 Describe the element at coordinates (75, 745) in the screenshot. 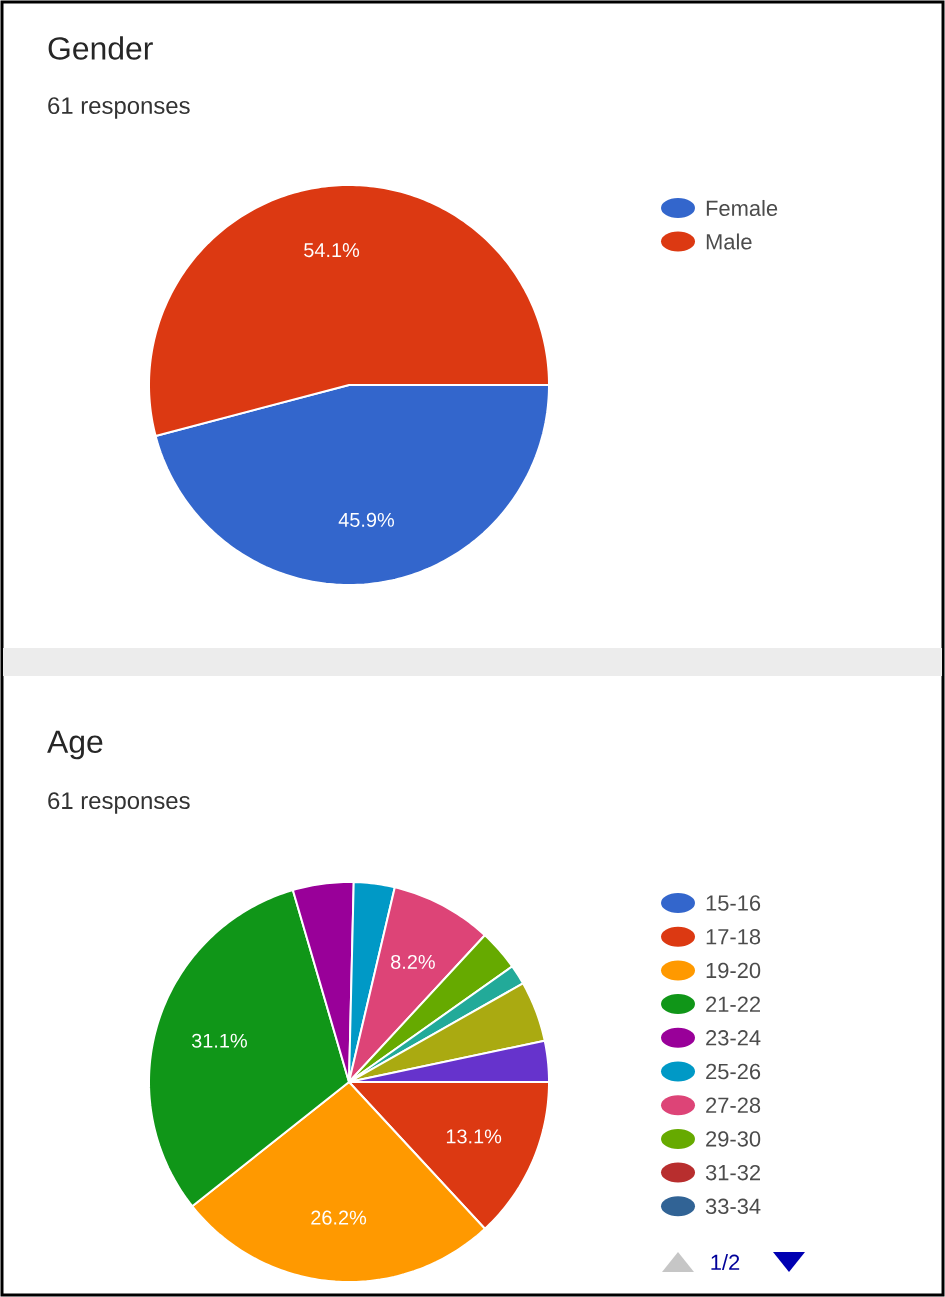

I see `chart-title: Age` at that location.